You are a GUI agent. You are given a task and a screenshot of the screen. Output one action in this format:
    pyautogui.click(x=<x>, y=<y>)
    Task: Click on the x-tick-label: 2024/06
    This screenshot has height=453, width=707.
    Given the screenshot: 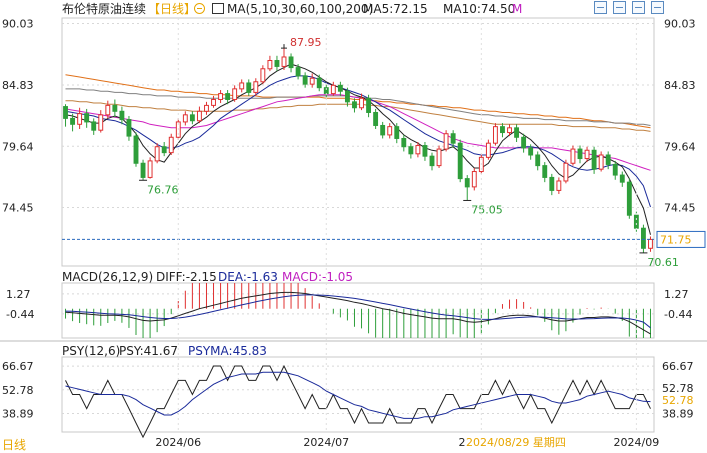 What is the action you would take?
    pyautogui.click(x=178, y=442)
    